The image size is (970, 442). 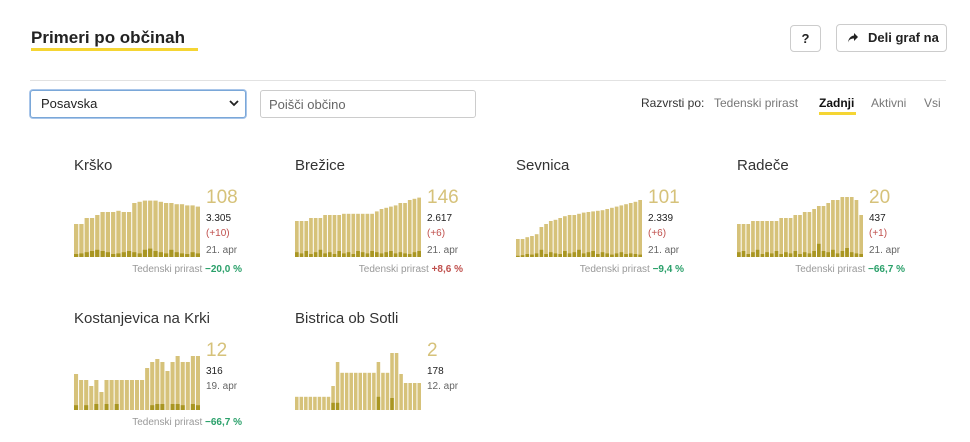 I want to click on weekly-value: −66,7 %, so click(x=886, y=269).